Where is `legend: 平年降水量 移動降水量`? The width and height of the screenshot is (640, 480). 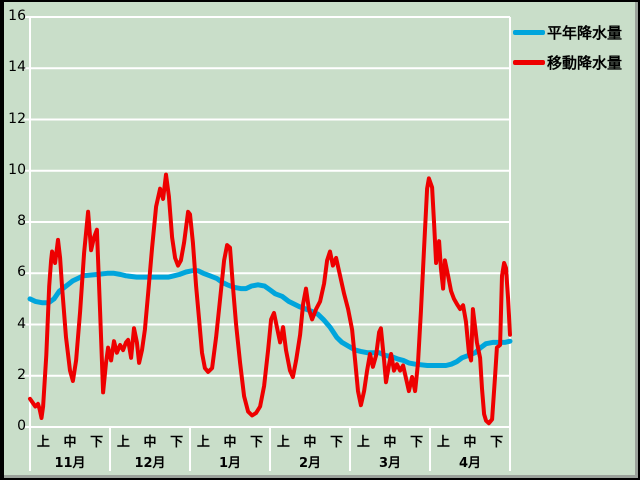
legend: 平年降水量 移動降水量 is located at coordinates (567, 47).